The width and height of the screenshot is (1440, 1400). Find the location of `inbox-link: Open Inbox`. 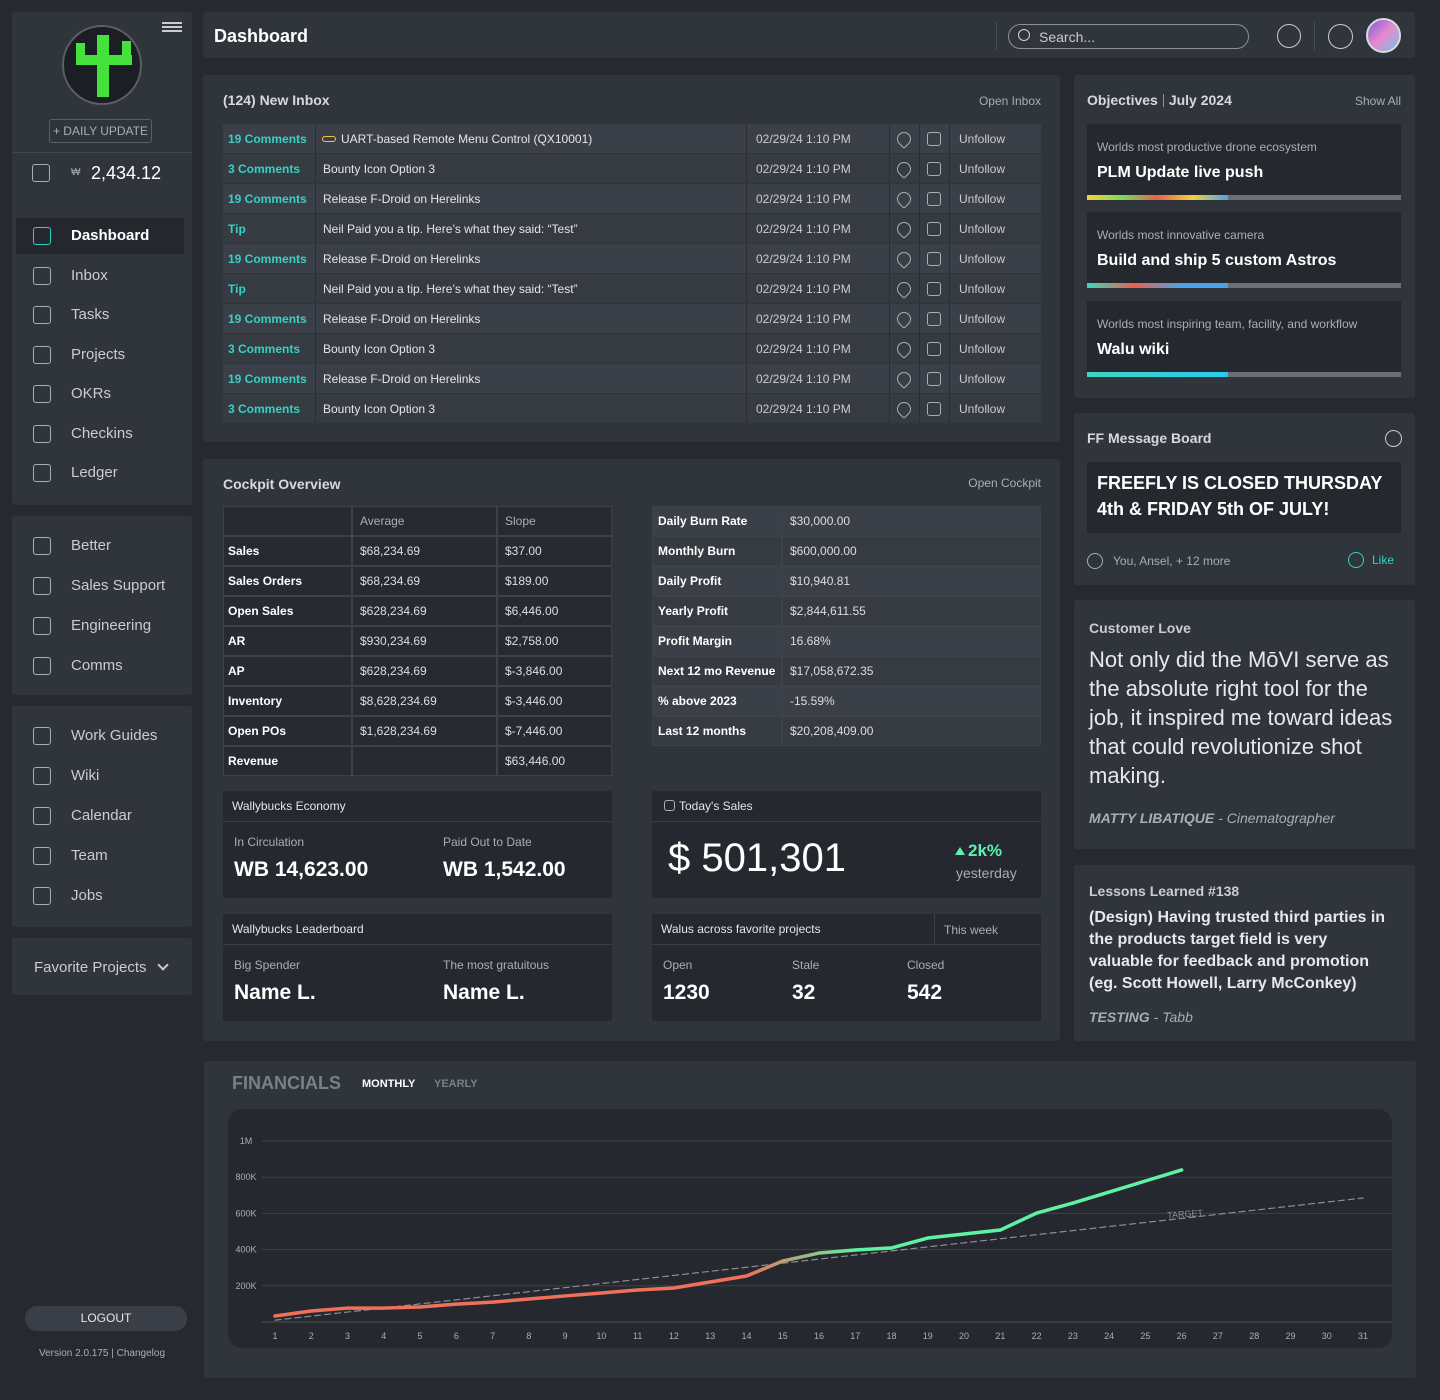

inbox-link: Open Inbox is located at coordinates (1009, 101).